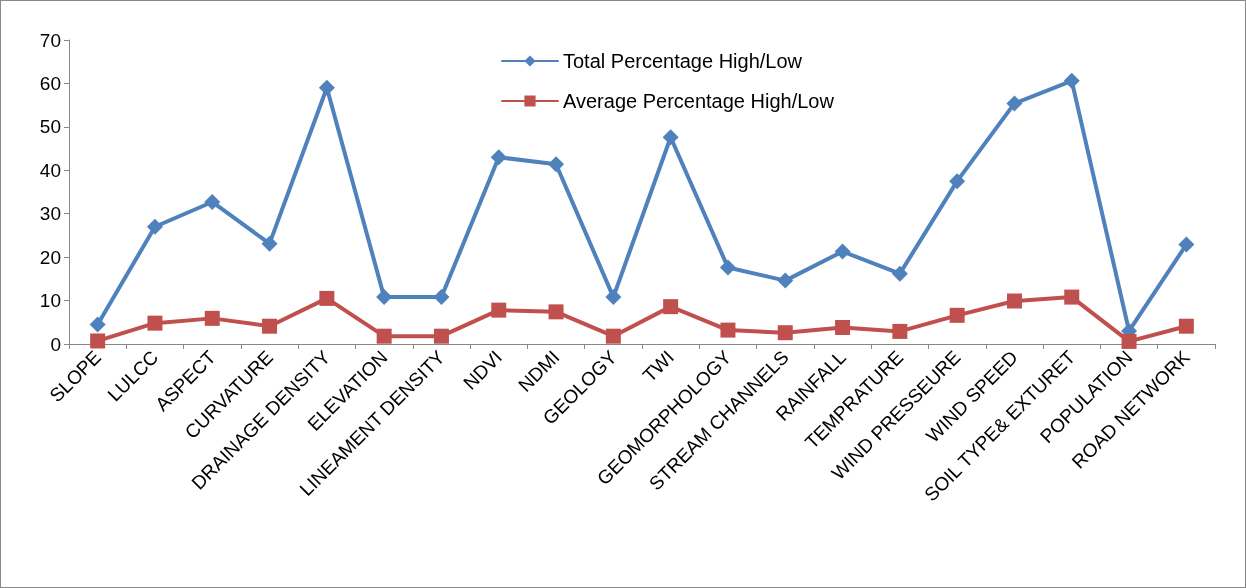 The width and height of the screenshot is (1246, 588). Describe the element at coordinates (683, 61) in the screenshot. I see `legend-label: Total Percentage High/Low` at that location.